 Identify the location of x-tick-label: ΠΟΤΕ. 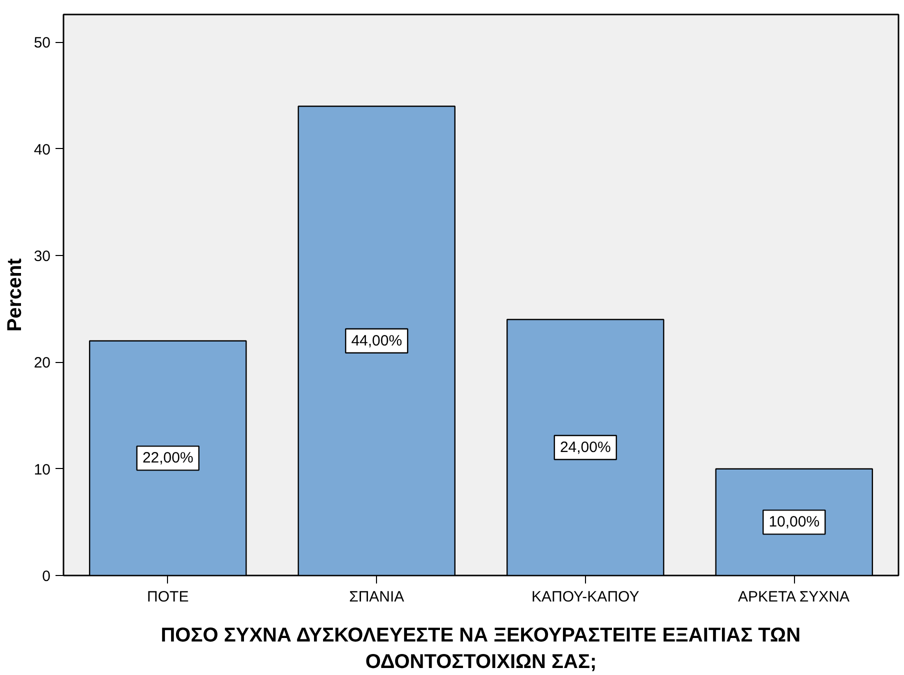
(168, 597).